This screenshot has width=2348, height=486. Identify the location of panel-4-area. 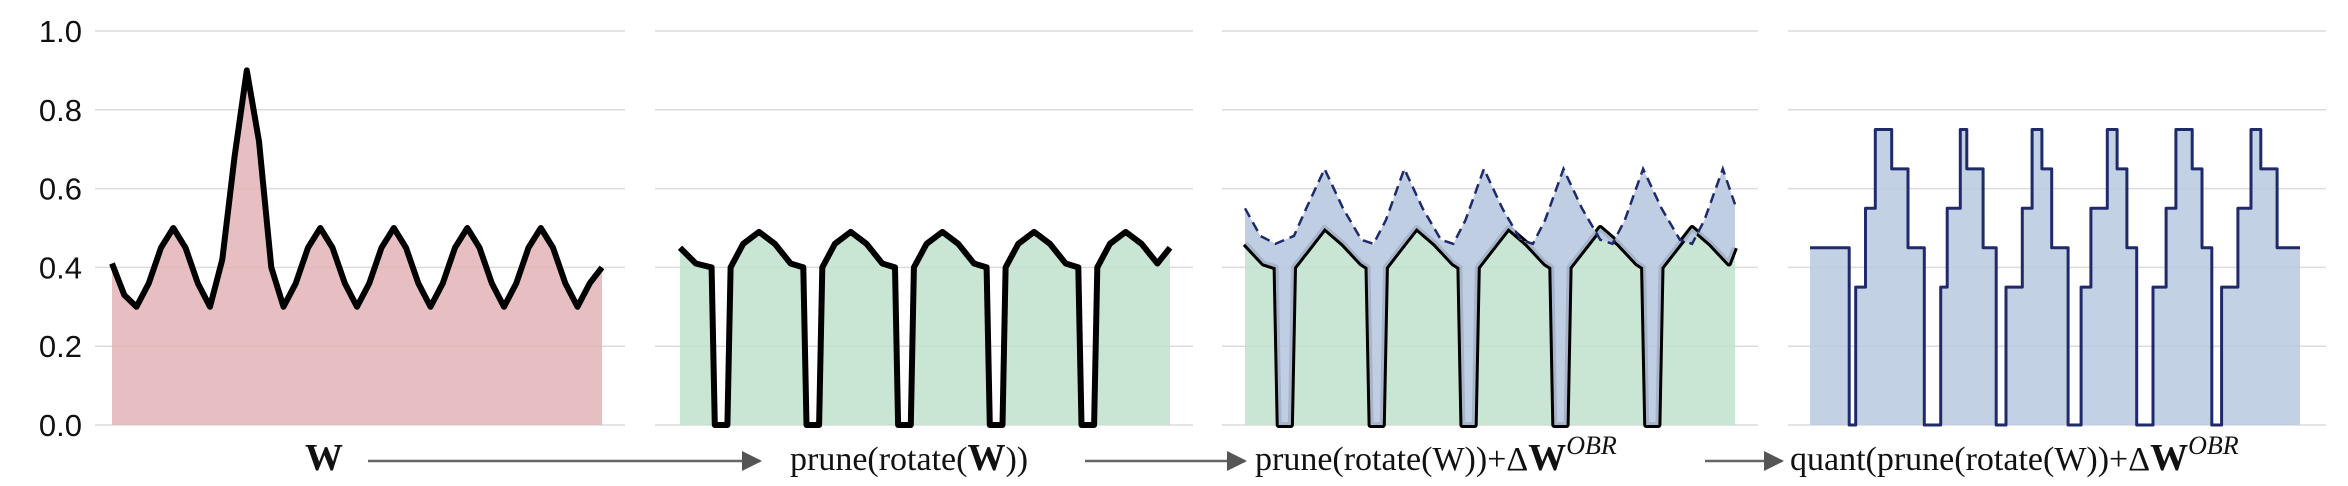
(2055, 277).